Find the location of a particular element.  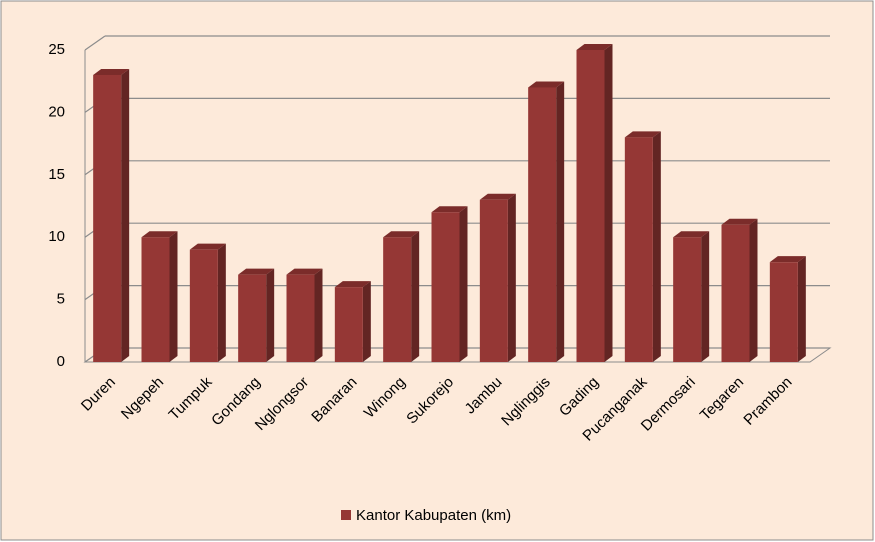

y-tick-label: 25 is located at coordinates (56, 49).